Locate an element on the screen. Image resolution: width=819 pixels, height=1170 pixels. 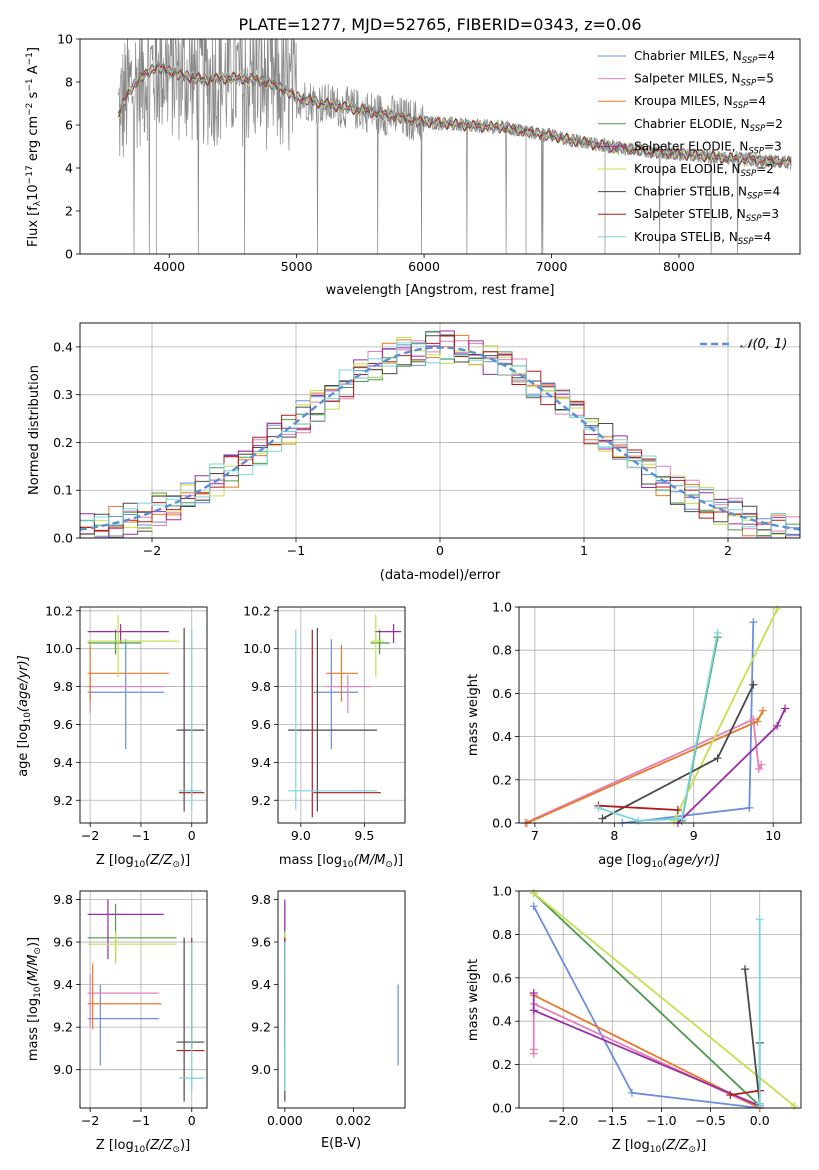
legend-label-kroupa_elodie: Kroupa ELODIE, NSSP=2 is located at coordinates (704, 170).